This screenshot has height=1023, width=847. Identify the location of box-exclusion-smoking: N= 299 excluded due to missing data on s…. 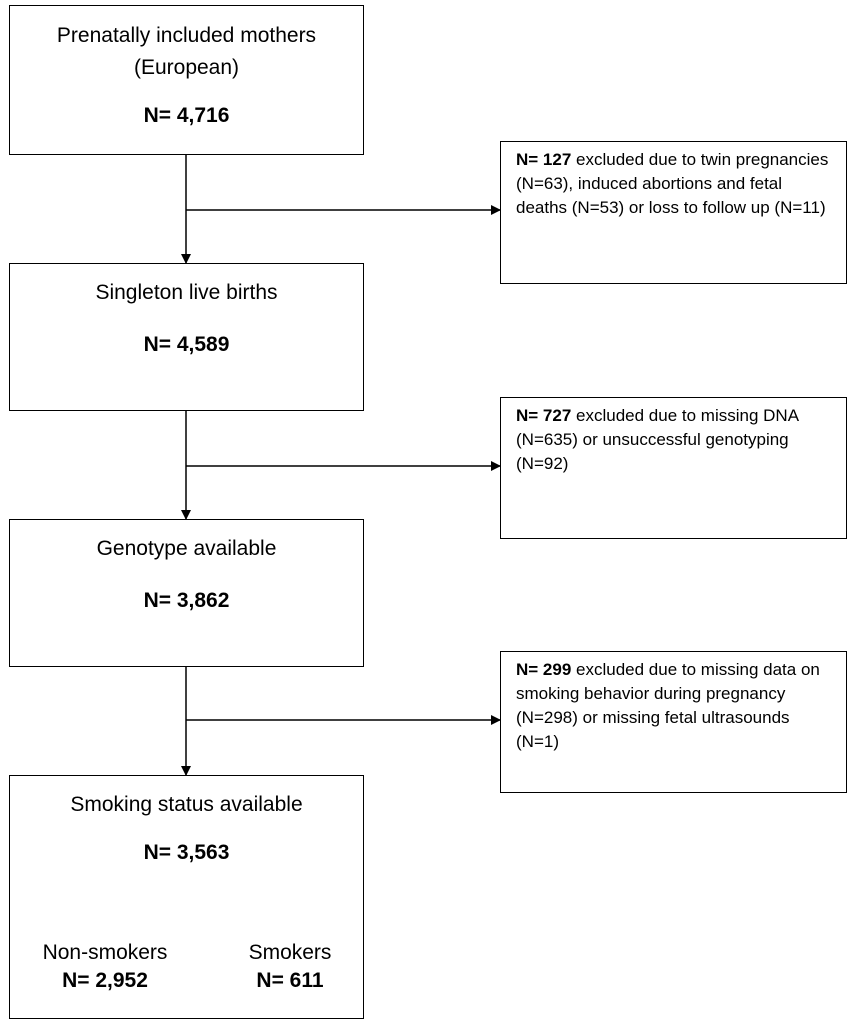
(673, 722).